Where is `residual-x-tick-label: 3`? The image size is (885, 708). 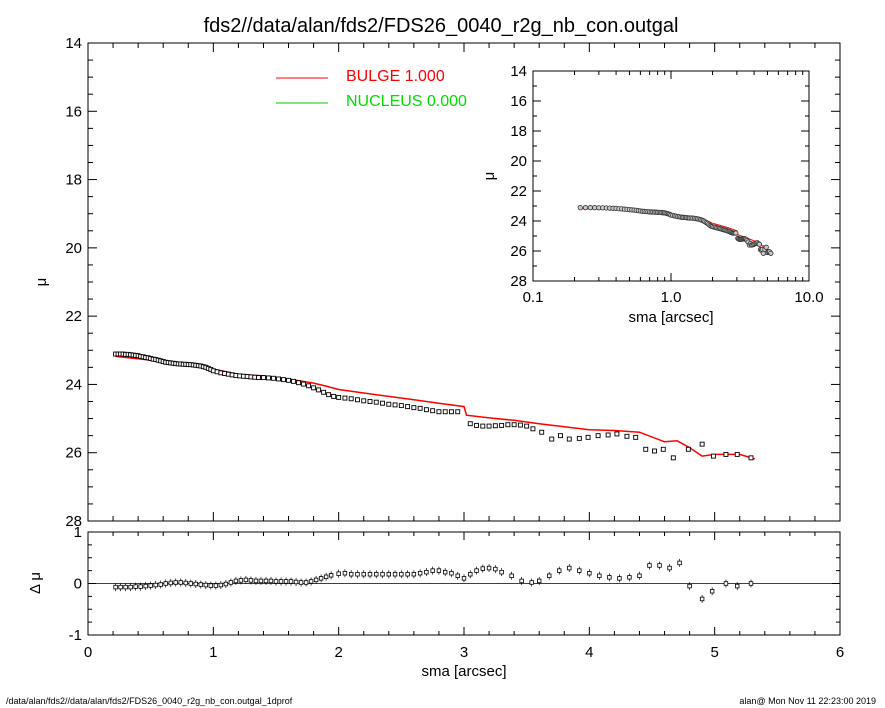 residual-x-tick-label: 3 is located at coordinates (464, 652).